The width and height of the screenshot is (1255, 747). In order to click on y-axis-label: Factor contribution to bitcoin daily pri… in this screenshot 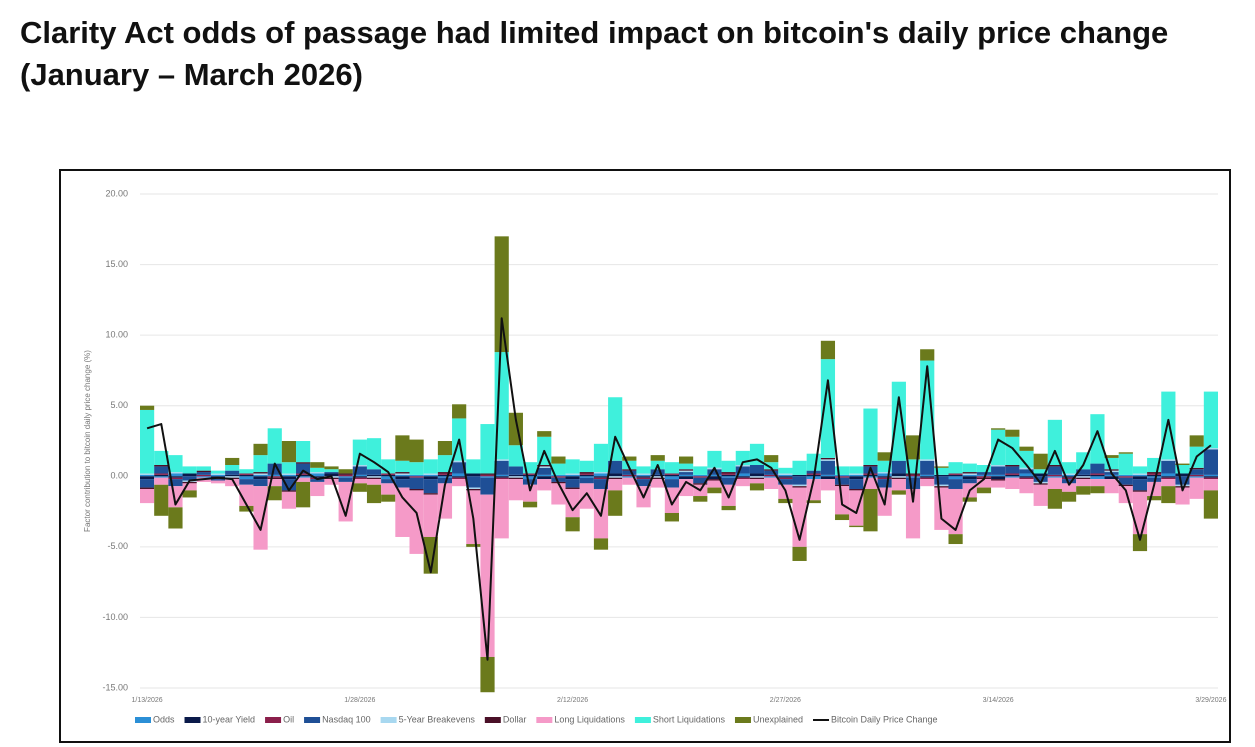, I will do `click(87, 441)`.